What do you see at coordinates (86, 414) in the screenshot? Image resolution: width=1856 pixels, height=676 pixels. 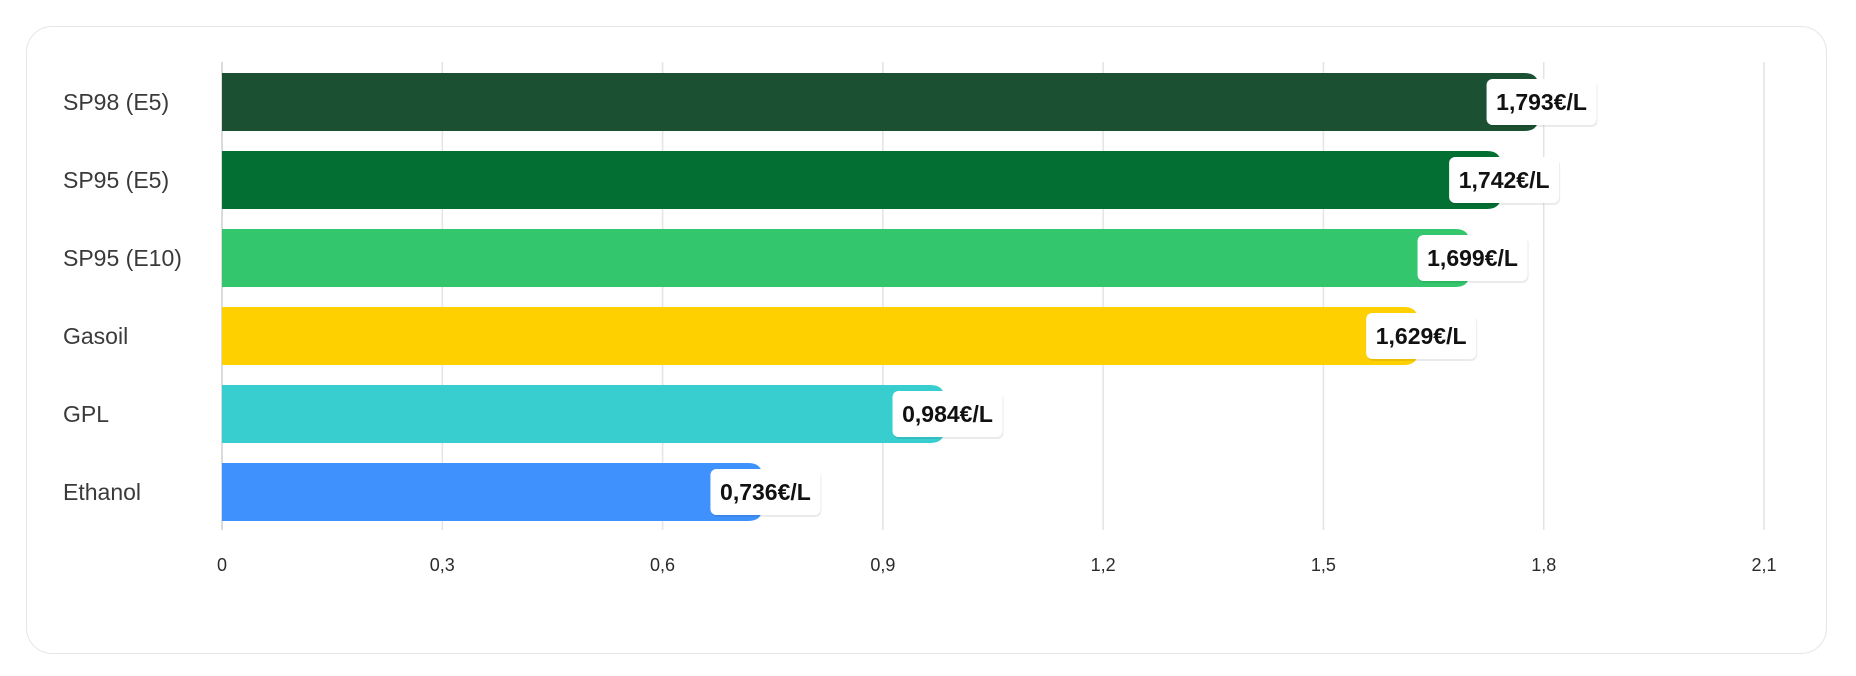 I see `category-label: GPL` at bounding box center [86, 414].